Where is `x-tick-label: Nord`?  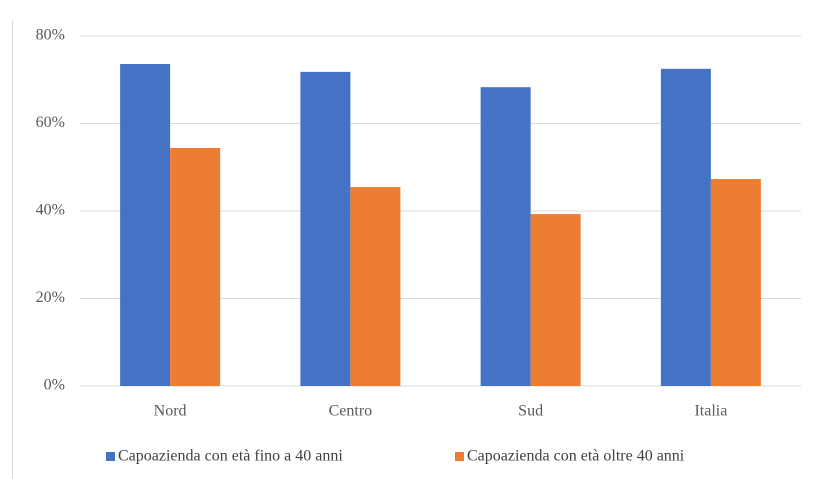
x-tick-label: Nord is located at coordinates (170, 411).